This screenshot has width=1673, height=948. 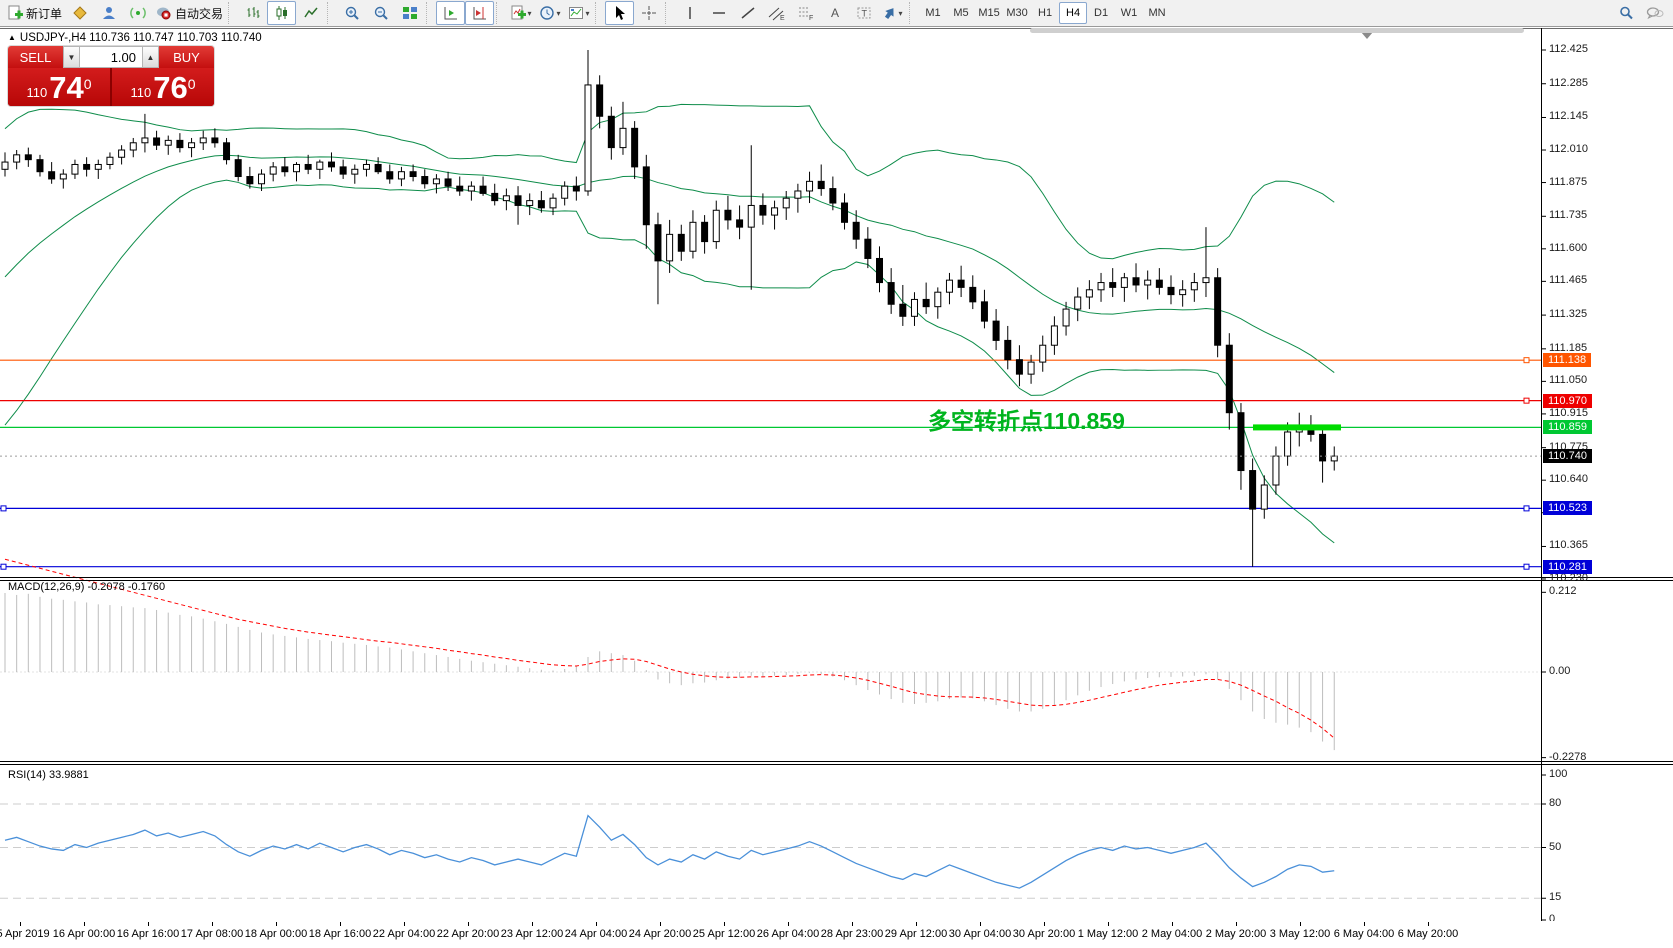 What do you see at coordinates (549, 13) in the screenshot?
I see `periods-button: ▾` at bounding box center [549, 13].